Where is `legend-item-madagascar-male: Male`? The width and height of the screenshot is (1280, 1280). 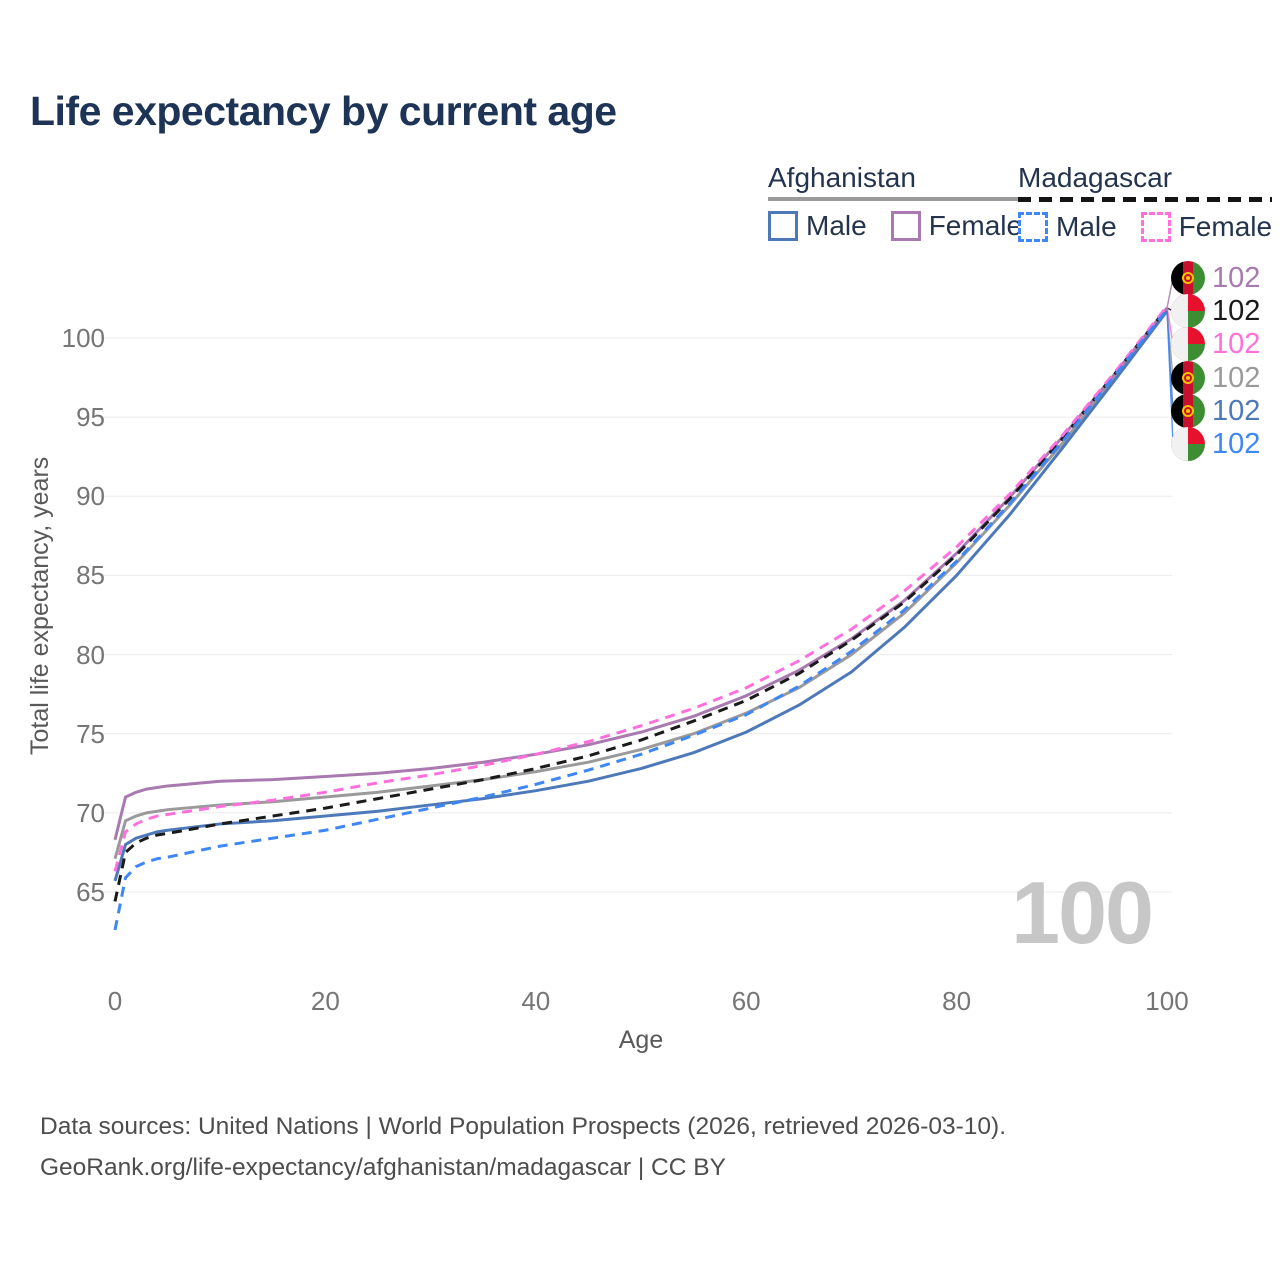 legend-item-madagascar-male: Male is located at coordinates (1067, 227).